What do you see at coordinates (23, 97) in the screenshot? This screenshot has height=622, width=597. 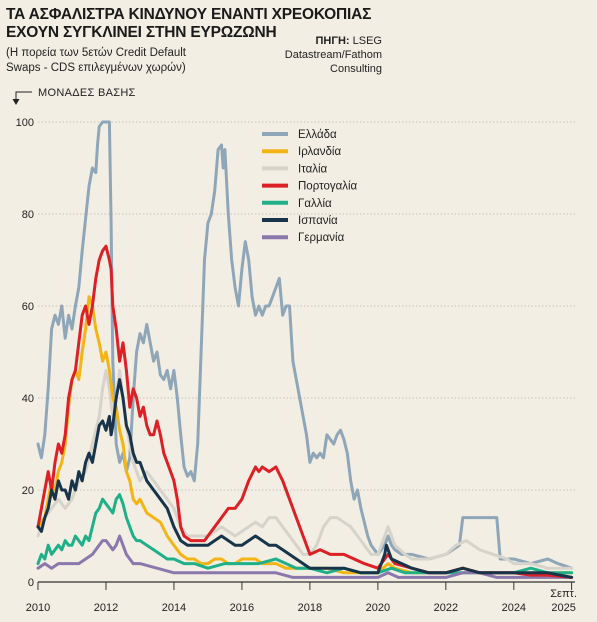 I see `y-axis-unit-arrow-icon` at bounding box center [23, 97].